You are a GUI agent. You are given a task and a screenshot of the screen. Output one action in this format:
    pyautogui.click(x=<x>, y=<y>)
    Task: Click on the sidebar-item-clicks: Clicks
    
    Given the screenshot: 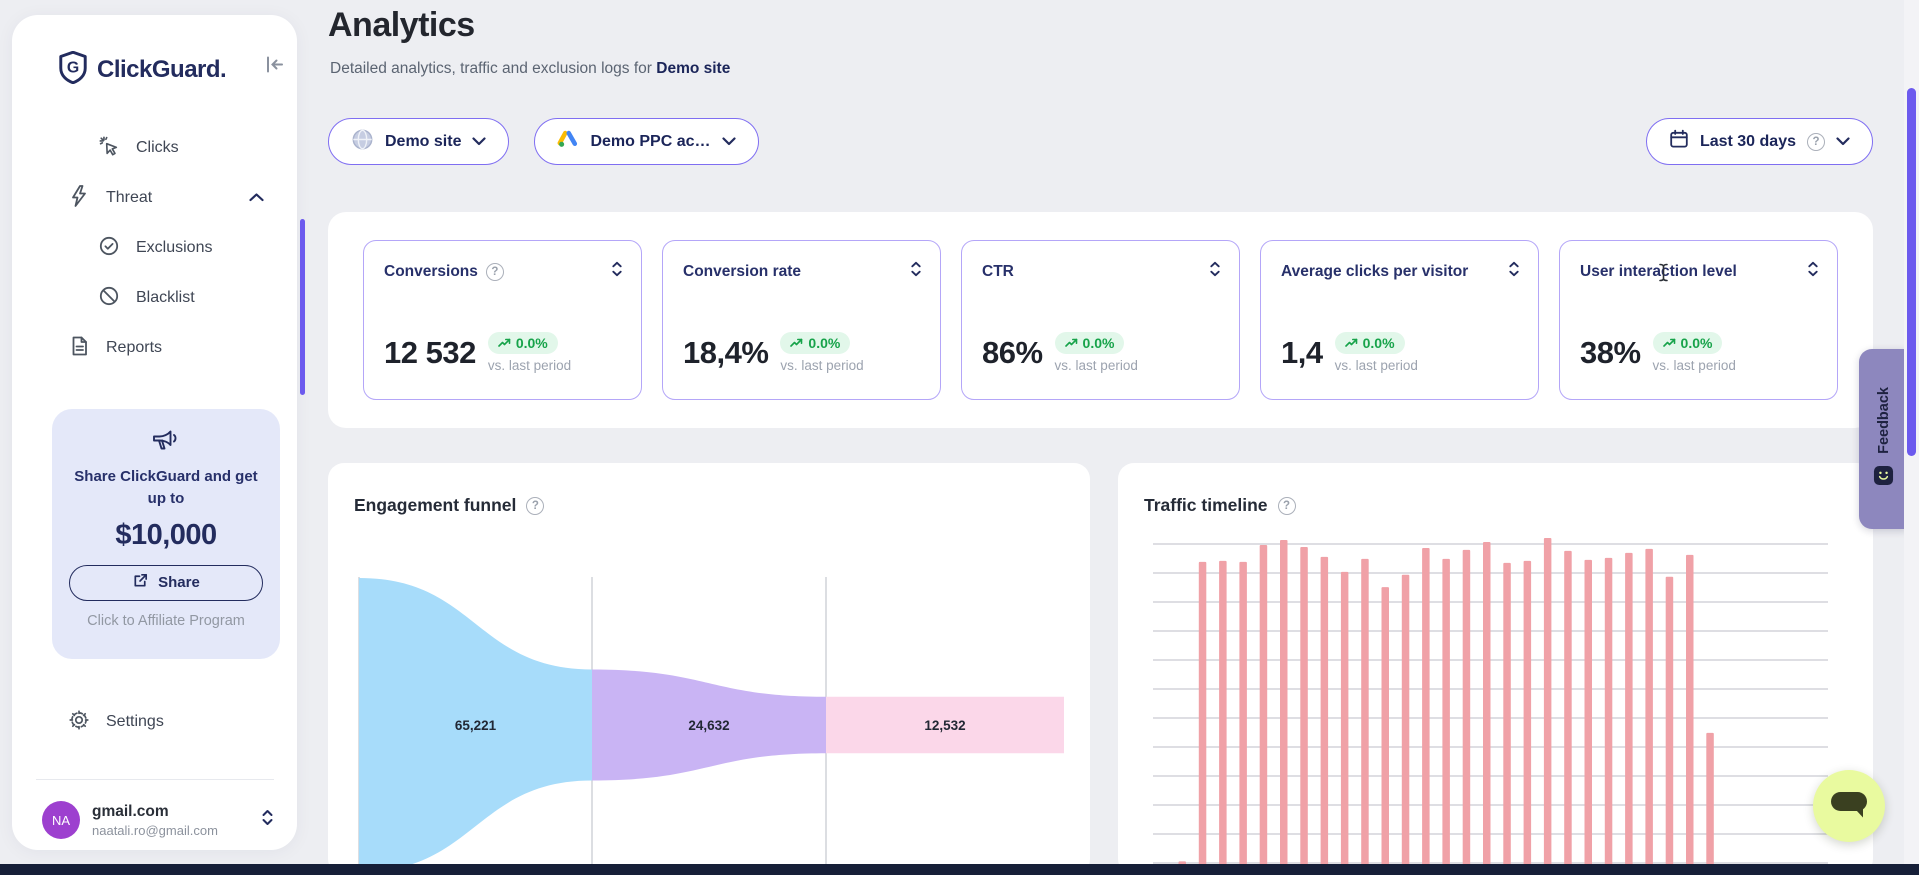 What is the action you would take?
    pyautogui.click(x=138, y=148)
    